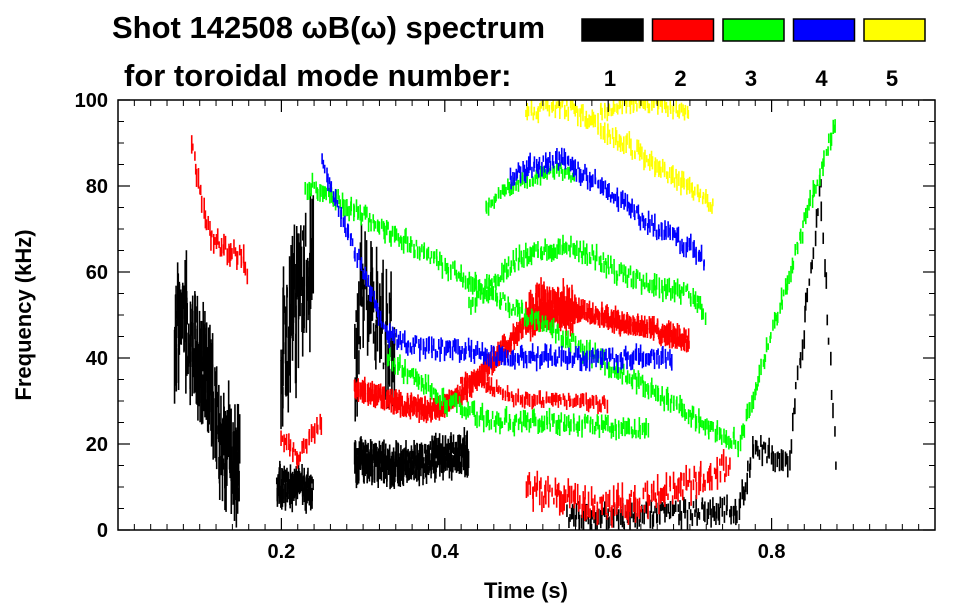  I want to click on x-axis-title: Time (s), so click(526, 590).